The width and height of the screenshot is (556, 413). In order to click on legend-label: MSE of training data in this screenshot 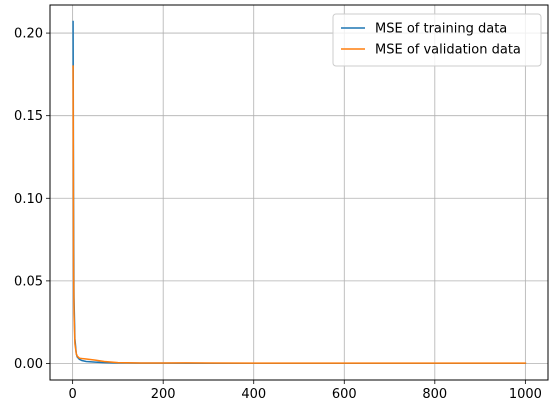, I will do `click(441, 29)`.